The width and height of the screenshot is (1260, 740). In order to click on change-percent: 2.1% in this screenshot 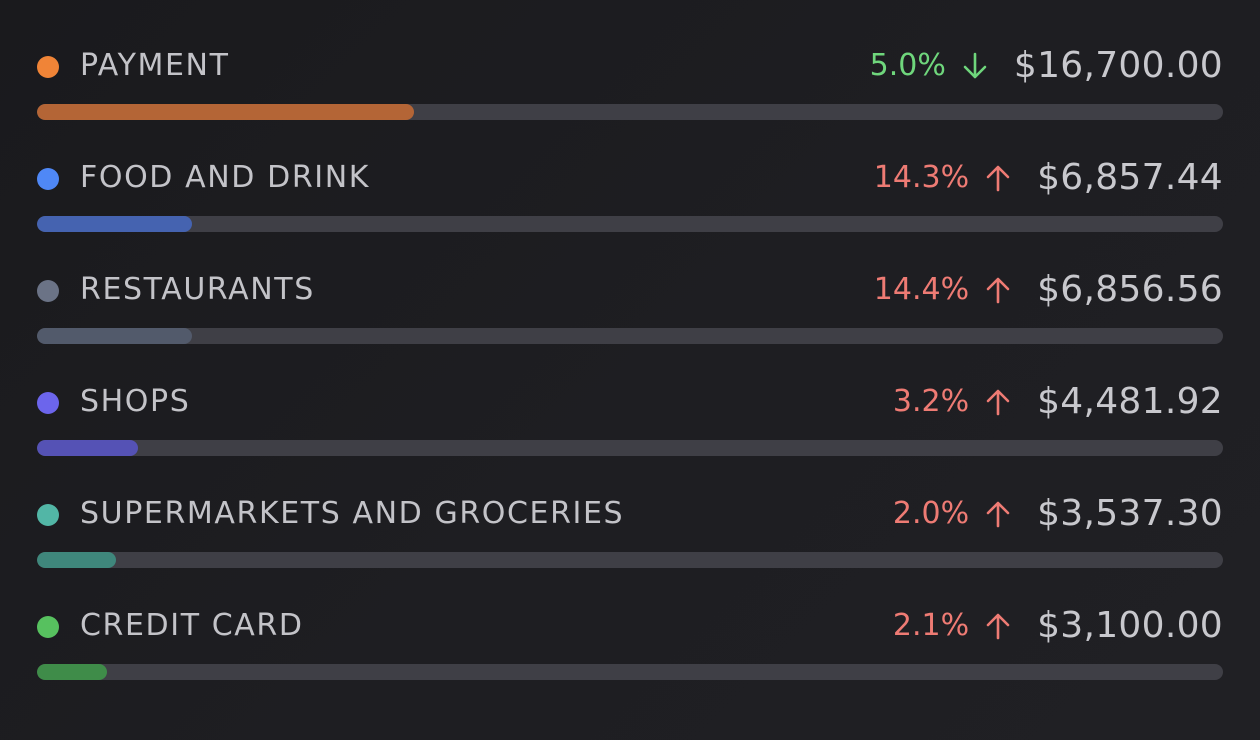, I will do `click(931, 625)`.